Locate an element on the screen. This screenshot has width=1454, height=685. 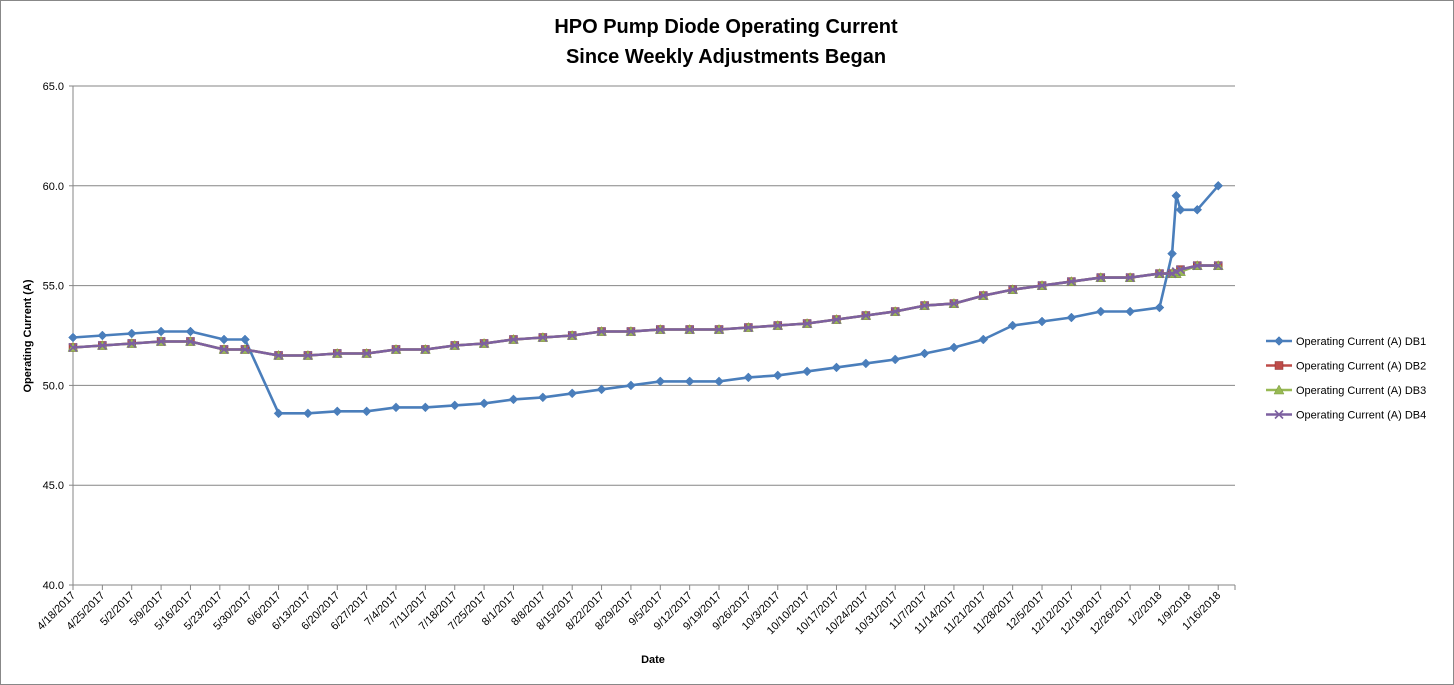
chart-title-line-2: Since Weekly Adjustments Began is located at coordinates (726, 57).